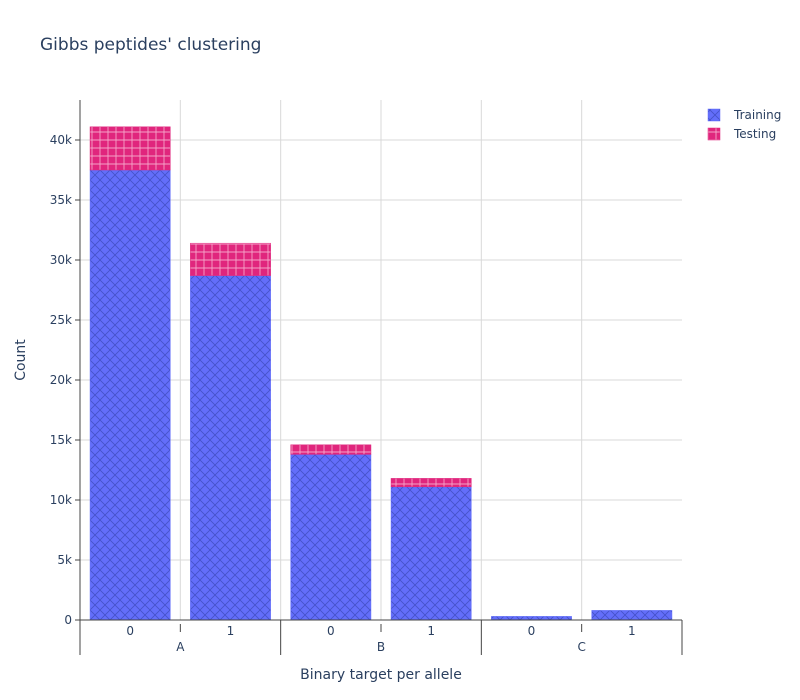 Image resolution: width=800 pixels, height=700 pixels. Describe the element at coordinates (757, 115) in the screenshot. I see `legend-label: Training` at that location.